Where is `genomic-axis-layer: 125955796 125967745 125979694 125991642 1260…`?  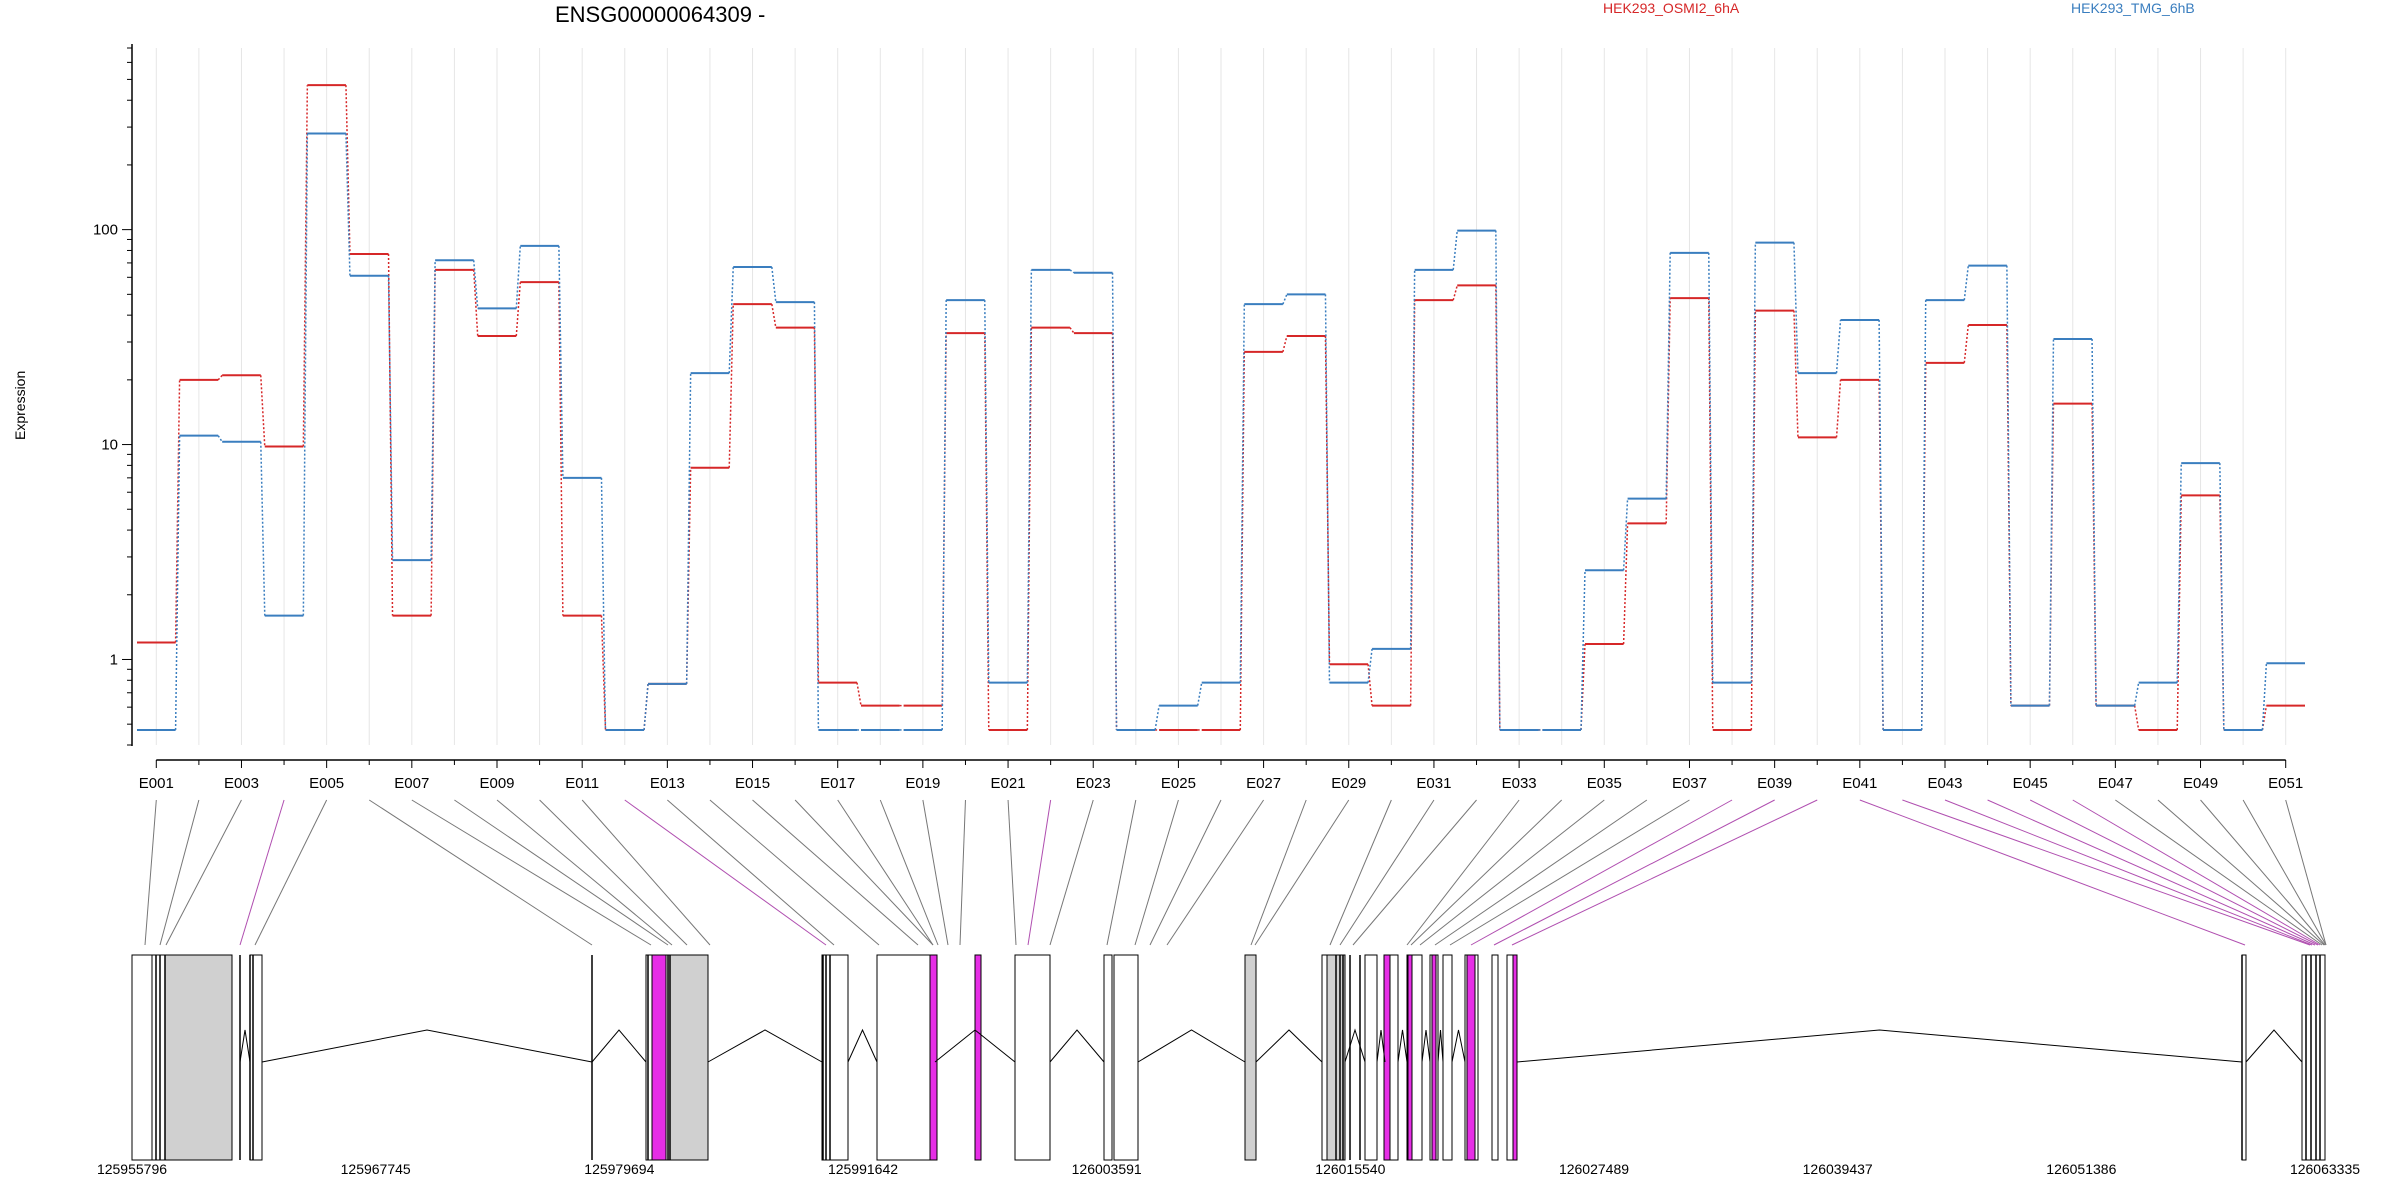 genomic-axis-layer: 125955796 125967745 125979694 125991642 1260… is located at coordinates (1228, 1169).